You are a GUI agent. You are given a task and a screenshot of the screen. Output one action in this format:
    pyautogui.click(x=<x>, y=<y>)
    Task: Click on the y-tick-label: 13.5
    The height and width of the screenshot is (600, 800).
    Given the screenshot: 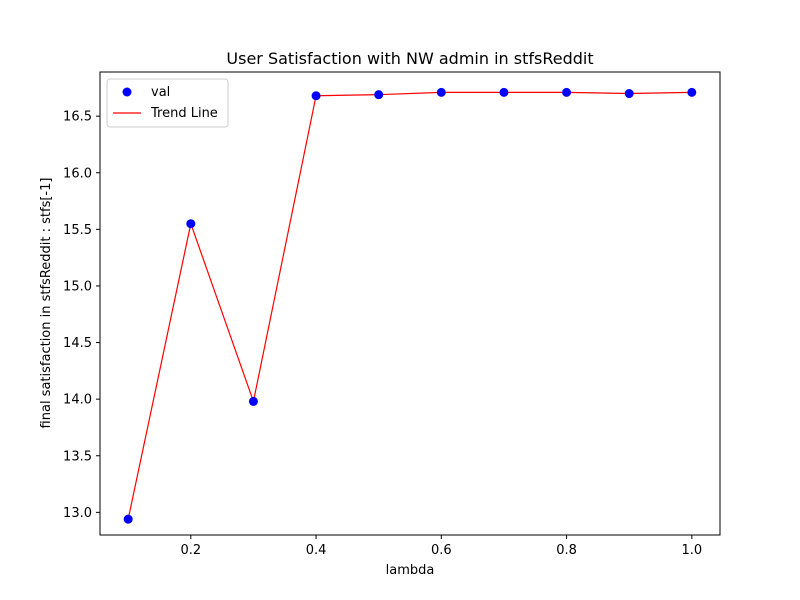 What is the action you would take?
    pyautogui.click(x=77, y=456)
    